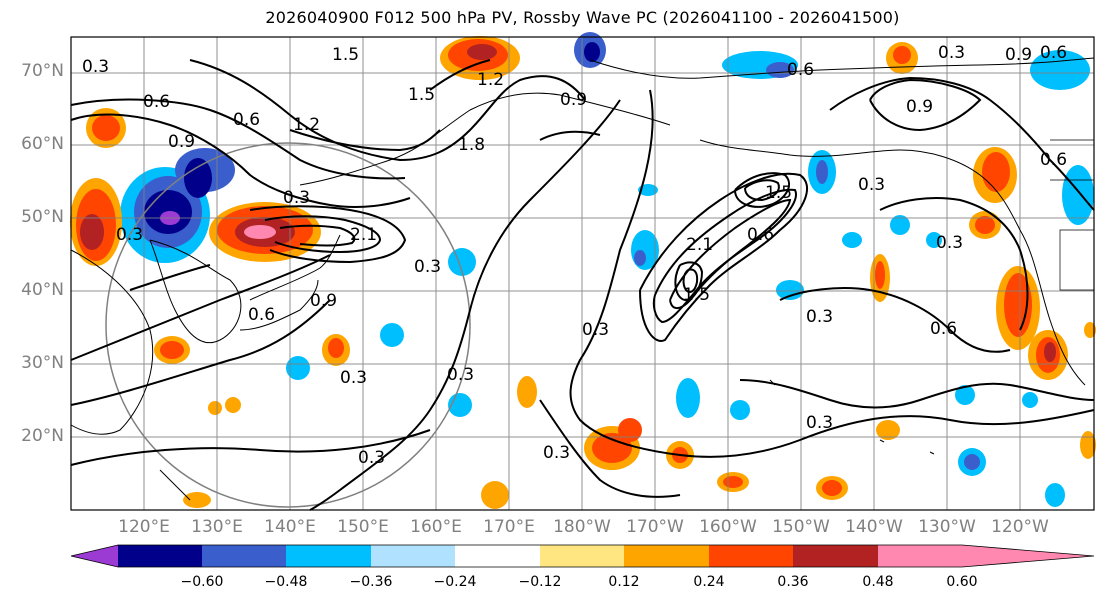  I want to click on colorbar-tick-3: −0.36, so click(371, 582).